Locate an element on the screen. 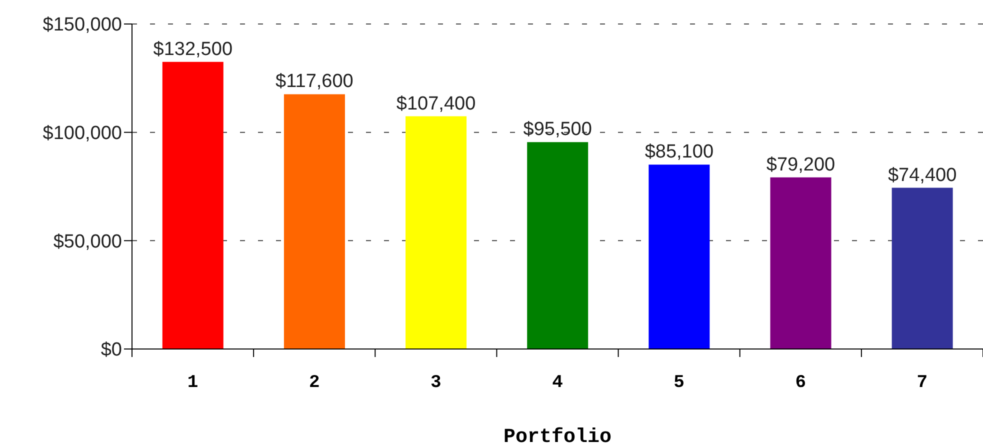 This screenshot has height=444, width=983. x-tick-label: 5 is located at coordinates (679, 383).